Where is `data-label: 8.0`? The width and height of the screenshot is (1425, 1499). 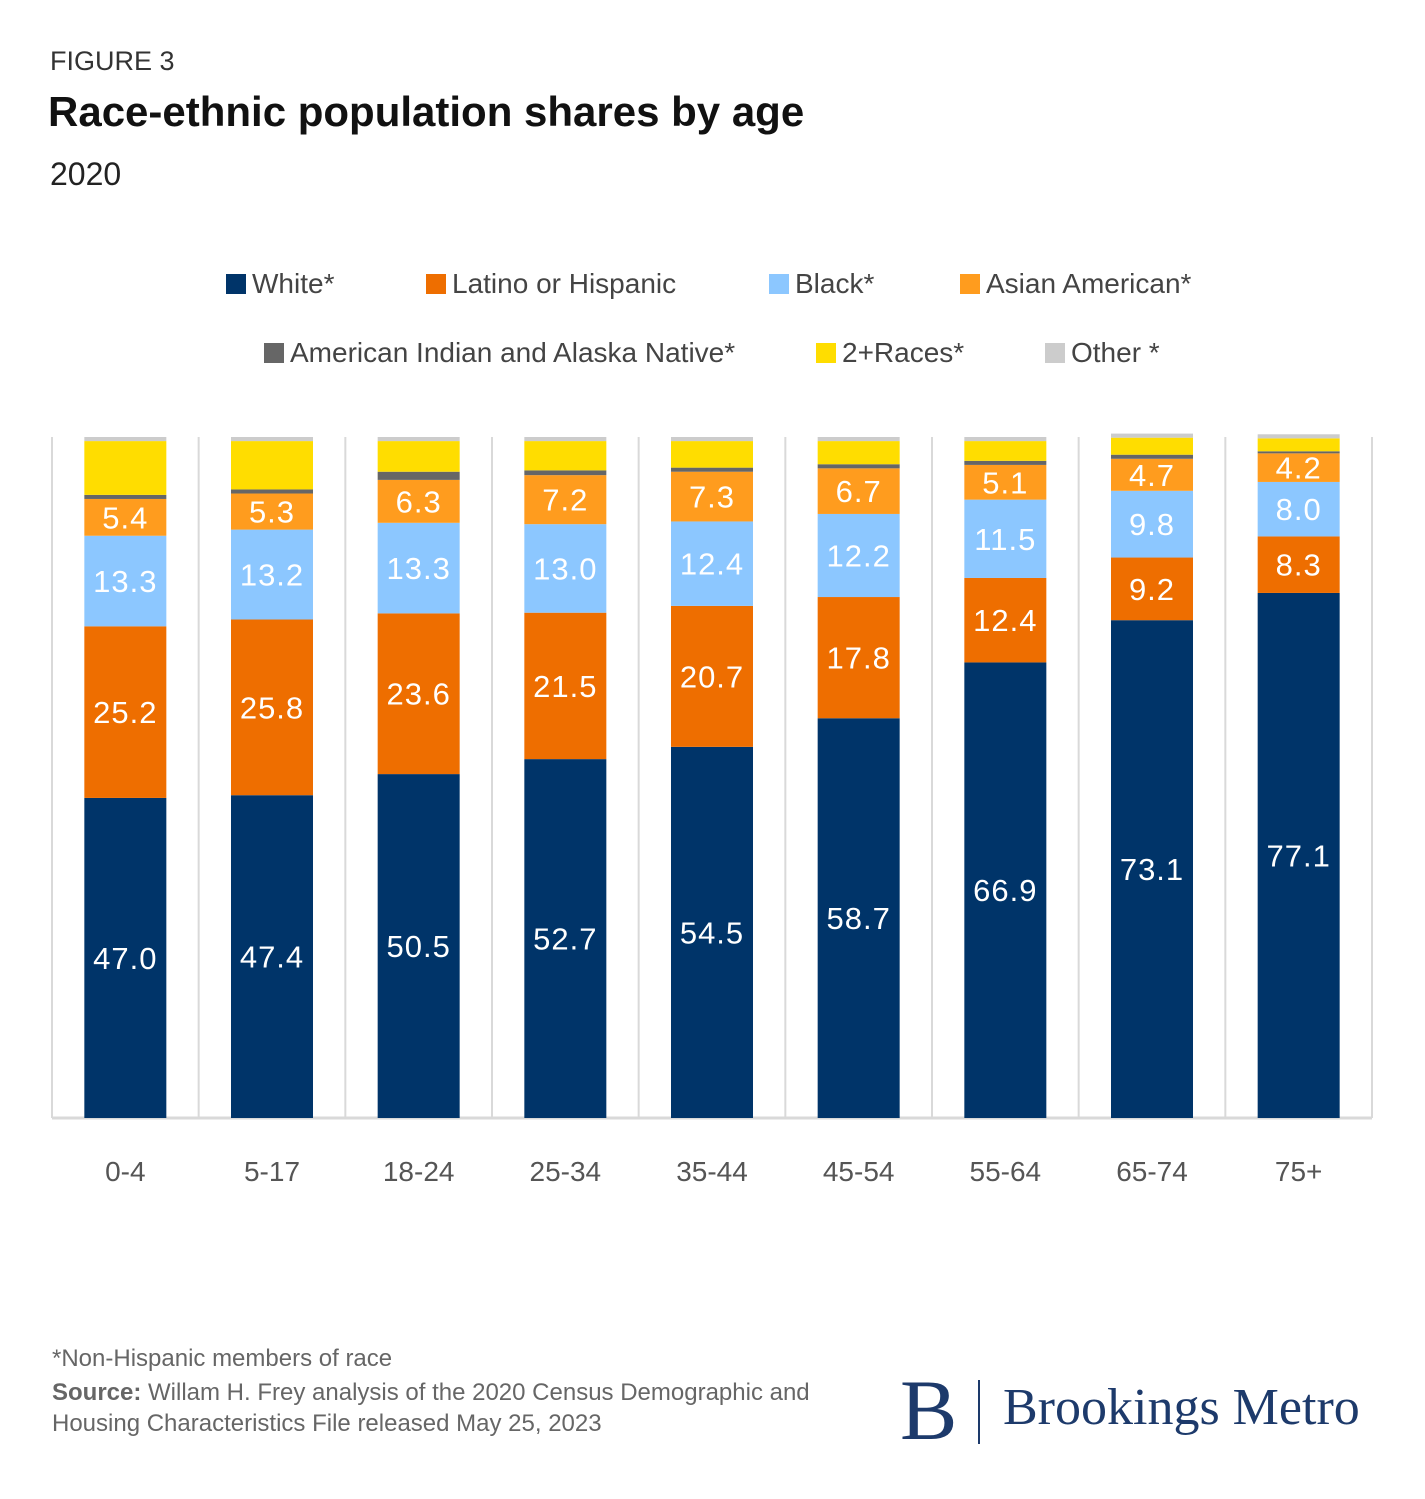 data-label: 8.0 is located at coordinates (1299, 509).